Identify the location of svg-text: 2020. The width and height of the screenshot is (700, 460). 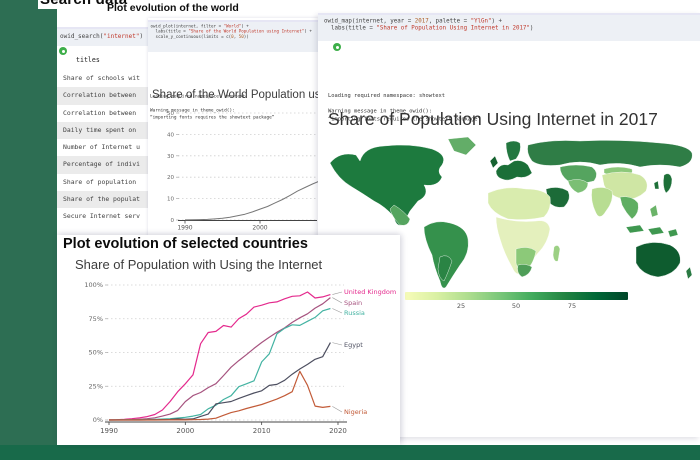
(338, 431).